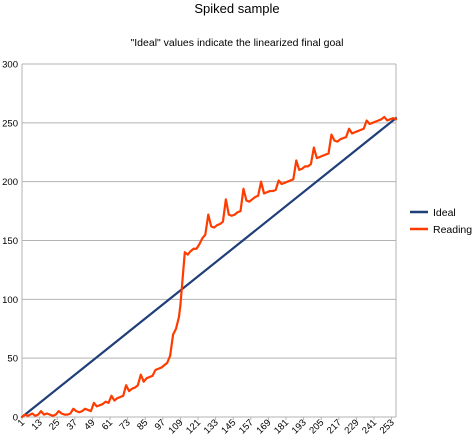 The height and width of the screenshot is (447, 474). Describe the element at coordinates (124, 424) in the screenshot. I see `x-tick-label: 73` at that location.